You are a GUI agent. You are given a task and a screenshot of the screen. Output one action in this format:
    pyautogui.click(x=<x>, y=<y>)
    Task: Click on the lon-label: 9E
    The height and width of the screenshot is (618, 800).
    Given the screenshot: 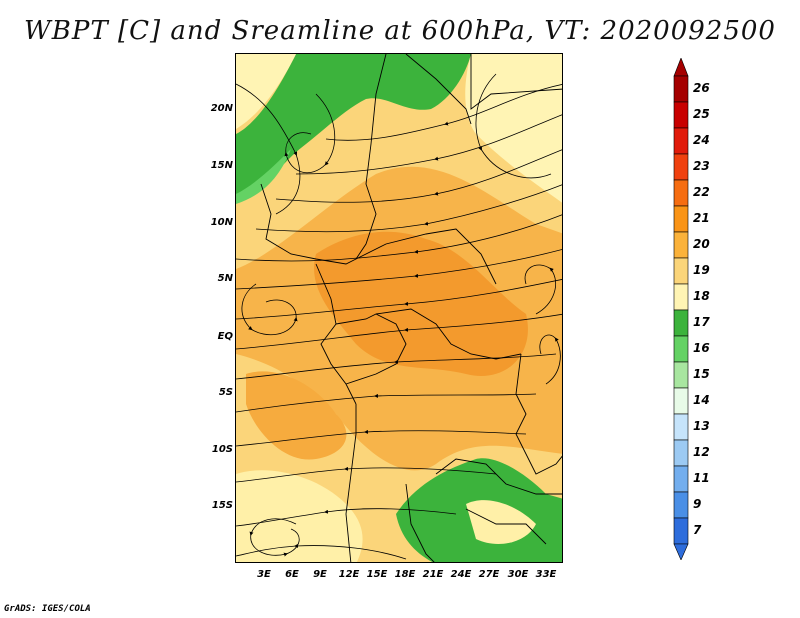 What is the action you would take?
    pyautogui.click(x=320, y=574)
    